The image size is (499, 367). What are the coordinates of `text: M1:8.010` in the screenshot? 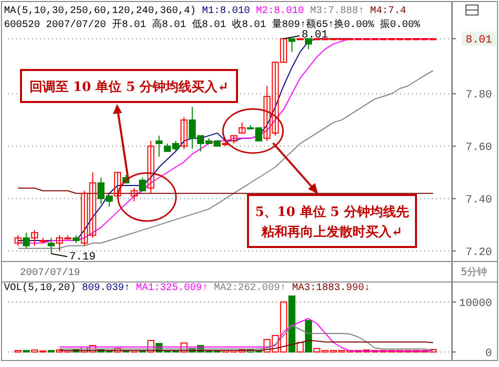 It's located at (226, 11).